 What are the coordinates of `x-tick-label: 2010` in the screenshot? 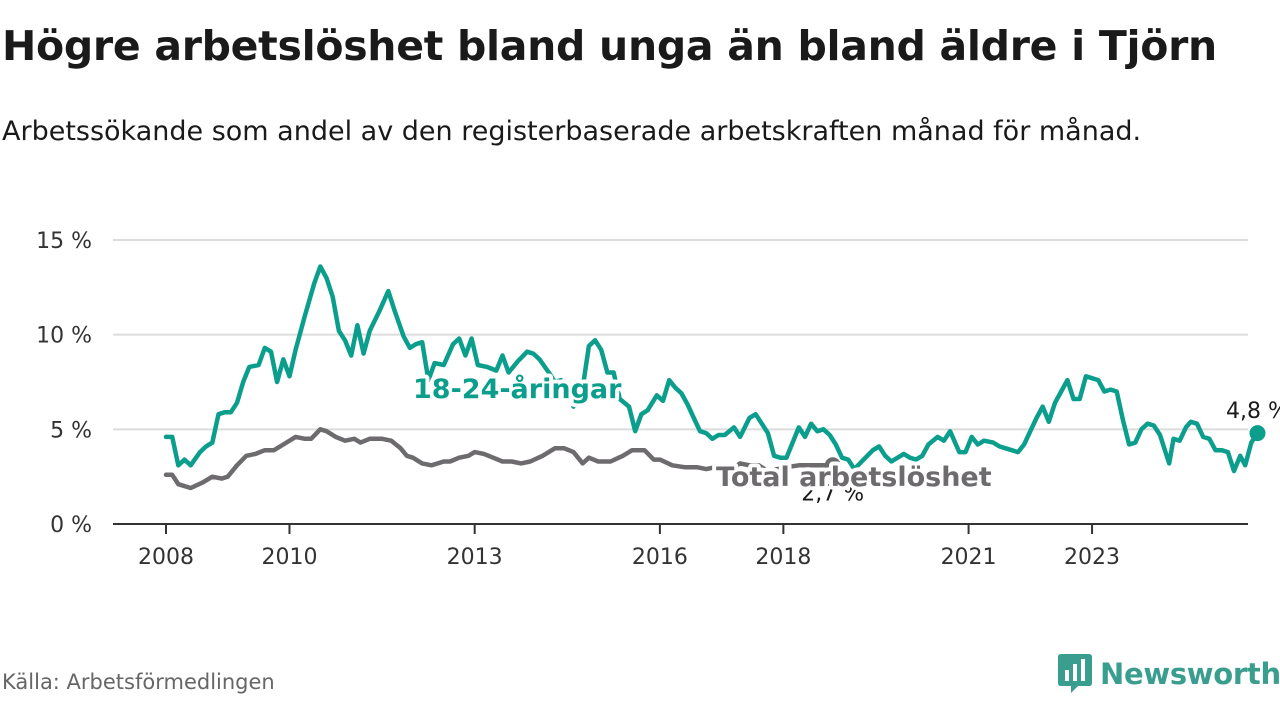 It's located at (289, 557).